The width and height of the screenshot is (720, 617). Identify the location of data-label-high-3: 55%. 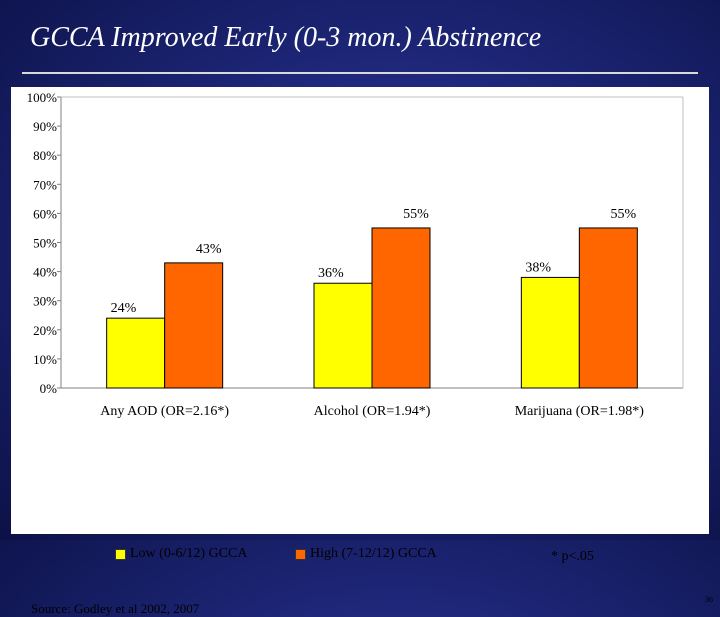
(623, 214).